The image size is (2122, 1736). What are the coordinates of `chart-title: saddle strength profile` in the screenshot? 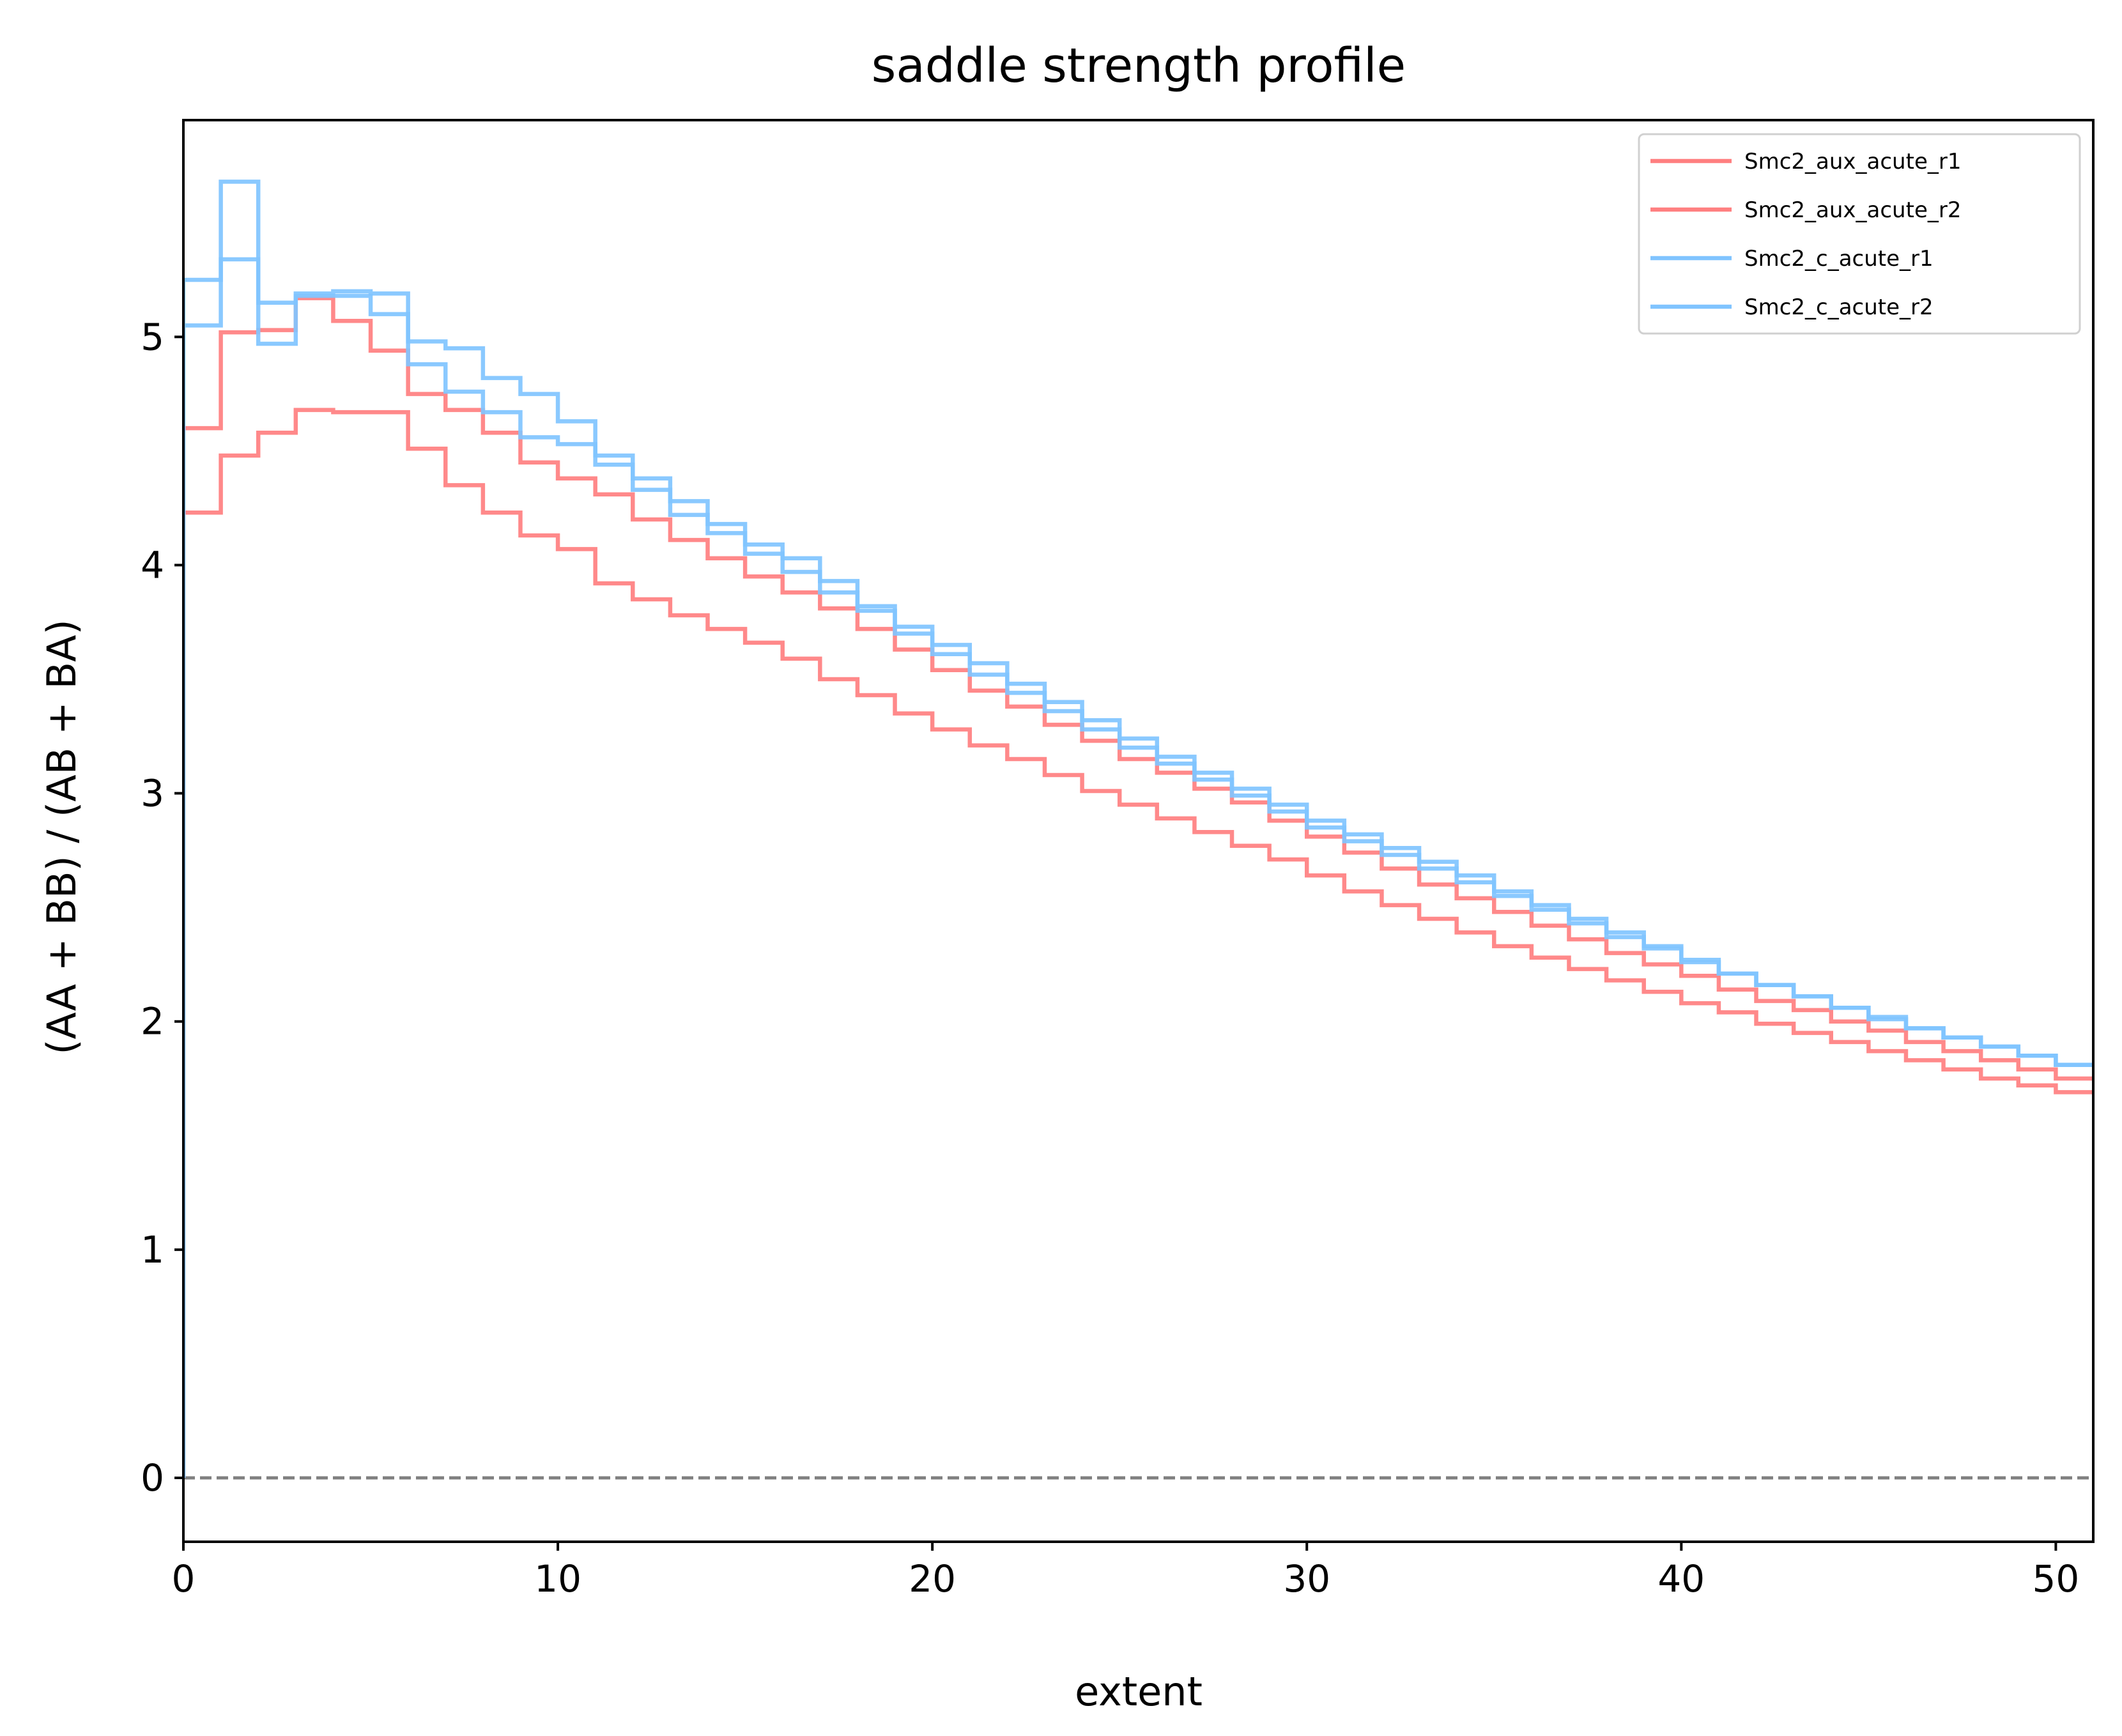 It's located at (1139, 65).